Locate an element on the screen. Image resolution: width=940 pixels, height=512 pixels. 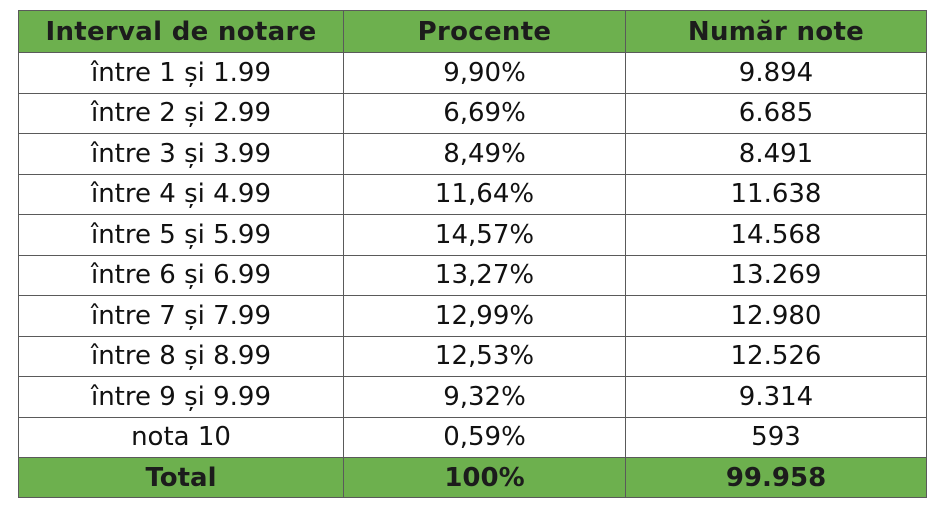
table-row: între 4 și 4.99 11,64% 11.638 is located at coordinates (472, 194).